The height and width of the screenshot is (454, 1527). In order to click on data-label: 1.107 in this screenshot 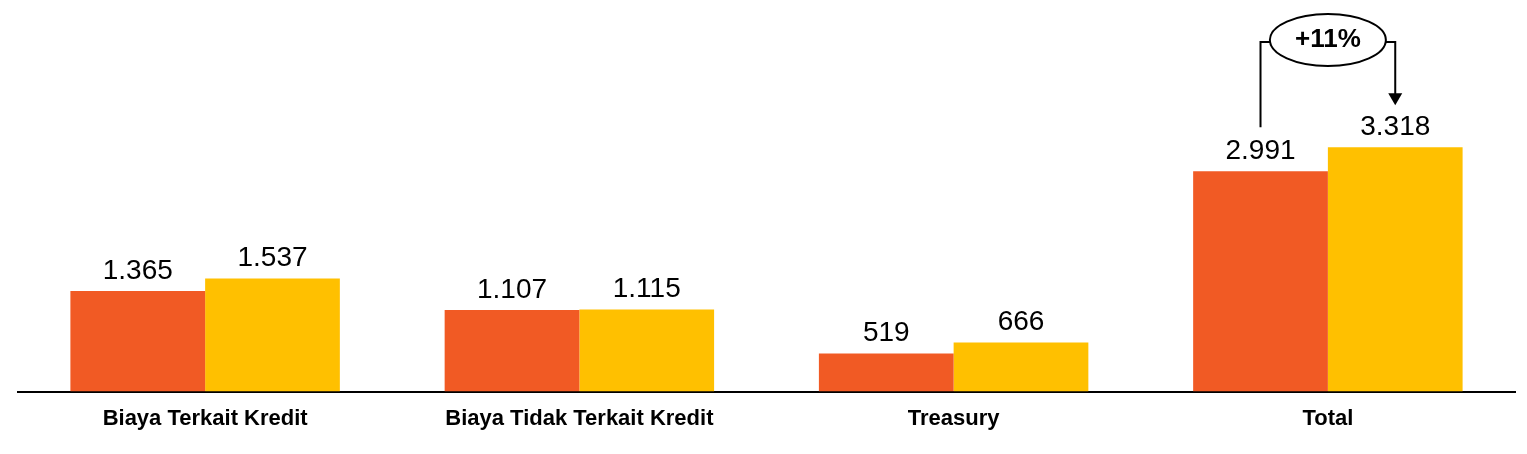, I will do `click(512, 288)`.